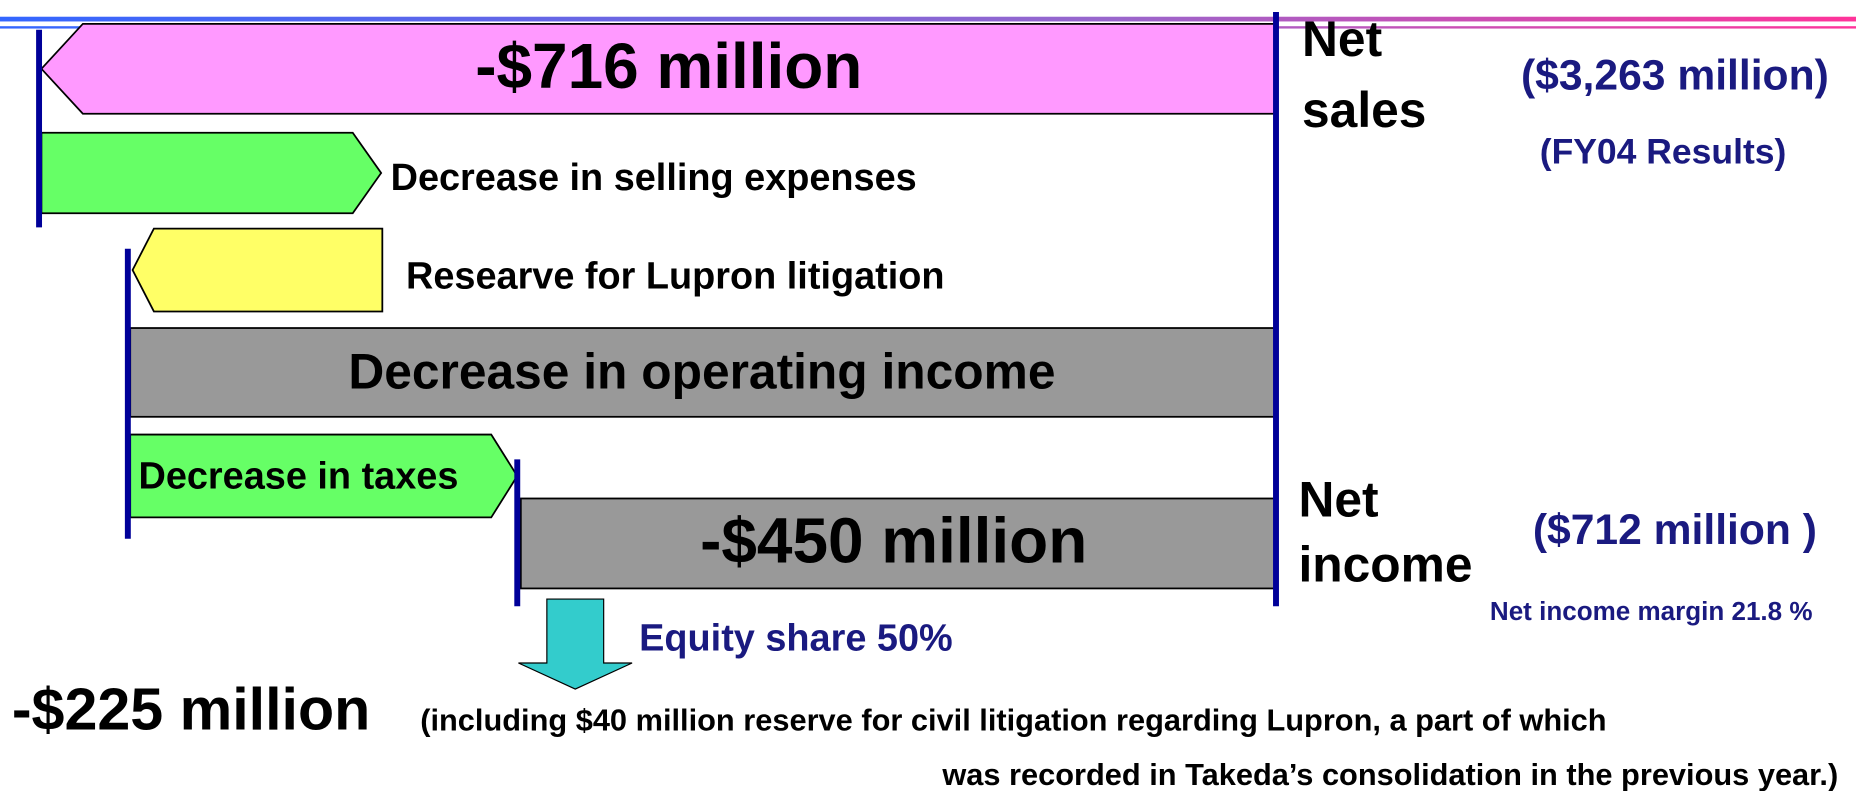 The image size is (1856, 791). Describe the element at coordinates (575, 644) in the screenshot. I see `down-arrow` at that location.